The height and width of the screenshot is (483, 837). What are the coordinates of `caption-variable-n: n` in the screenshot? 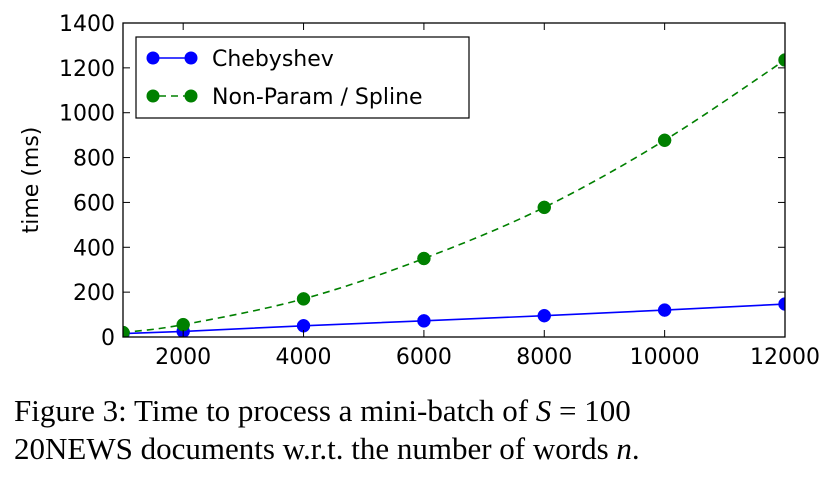 It's located at (624, 448).